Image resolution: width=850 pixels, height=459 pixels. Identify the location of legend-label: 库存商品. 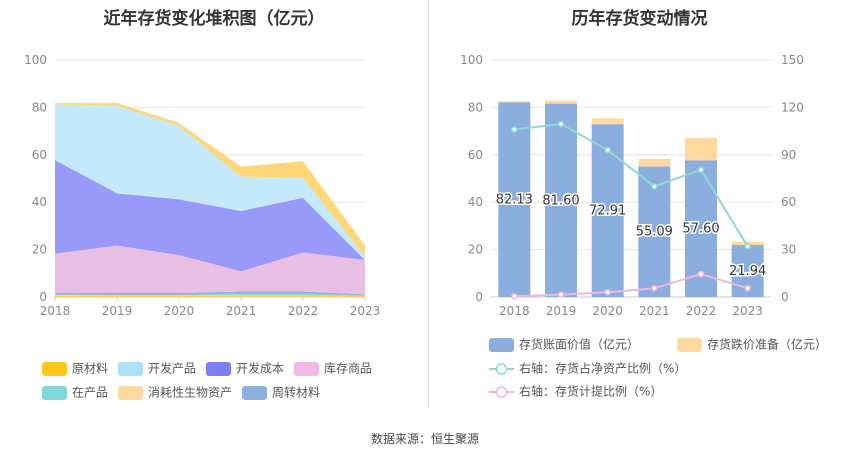
(348, 368).